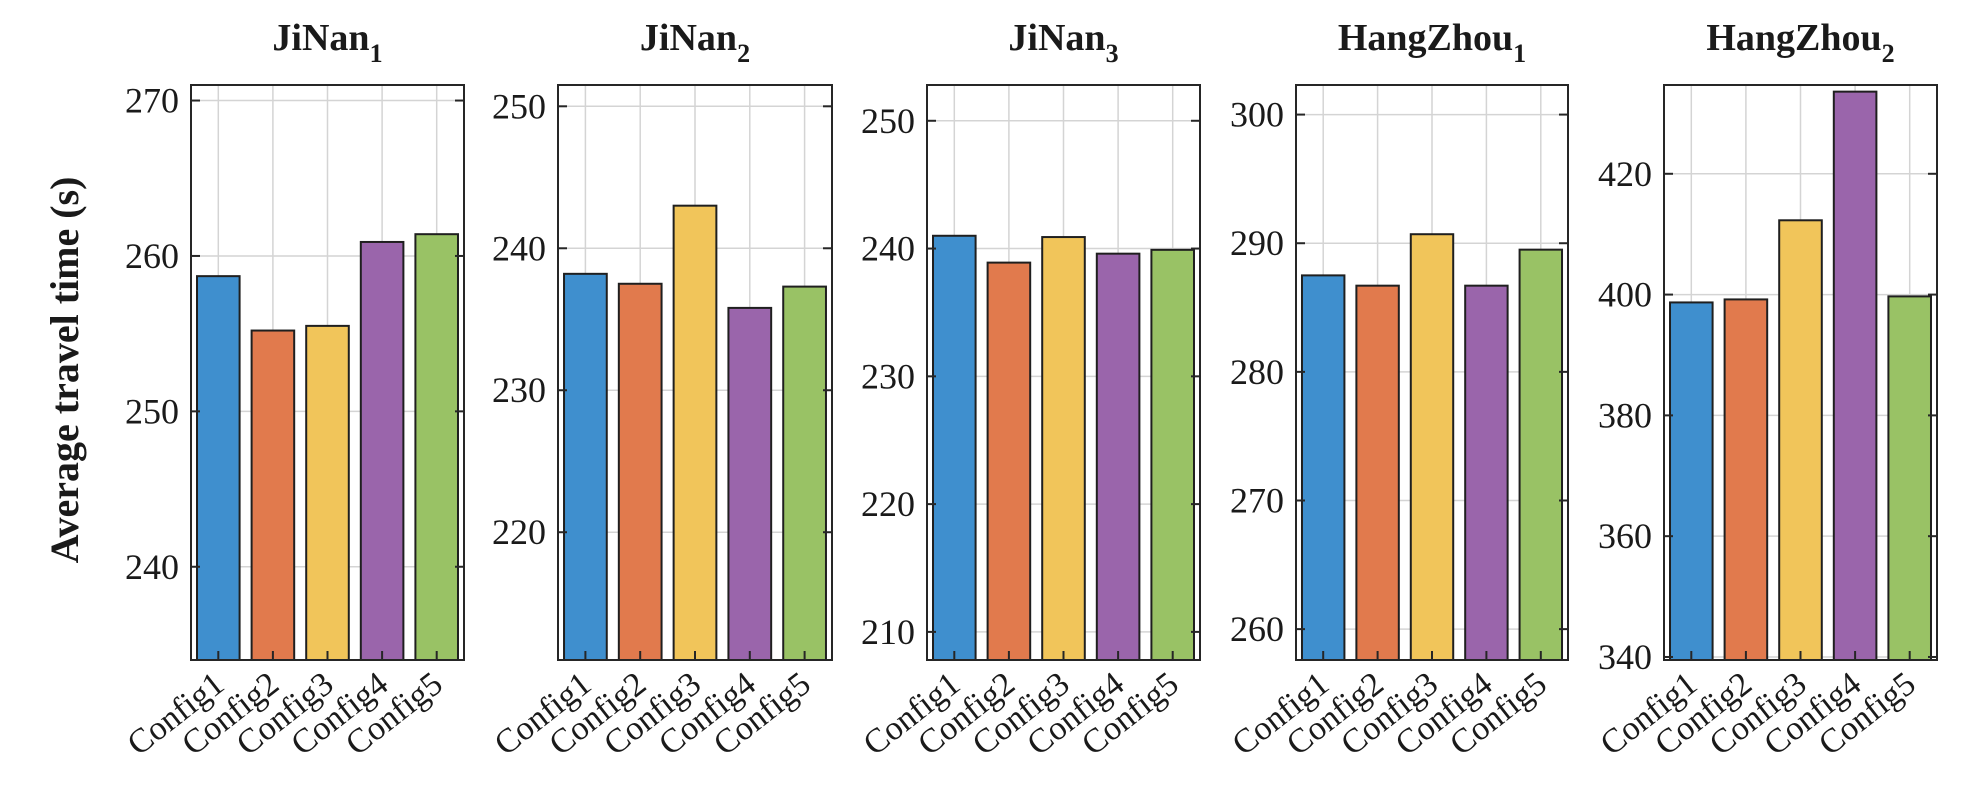  Describe the element at coordinates (888, 632) in the screenshot. I see `y-tick-label: 210` at that location.